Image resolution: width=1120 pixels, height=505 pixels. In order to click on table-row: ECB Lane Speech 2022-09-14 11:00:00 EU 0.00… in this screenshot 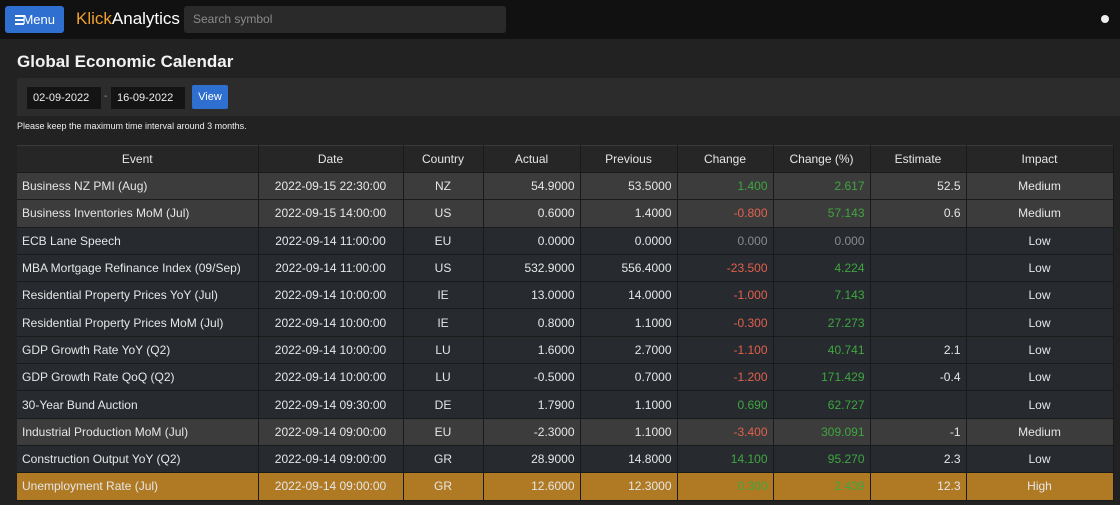, I will do `click(565, 241)`.